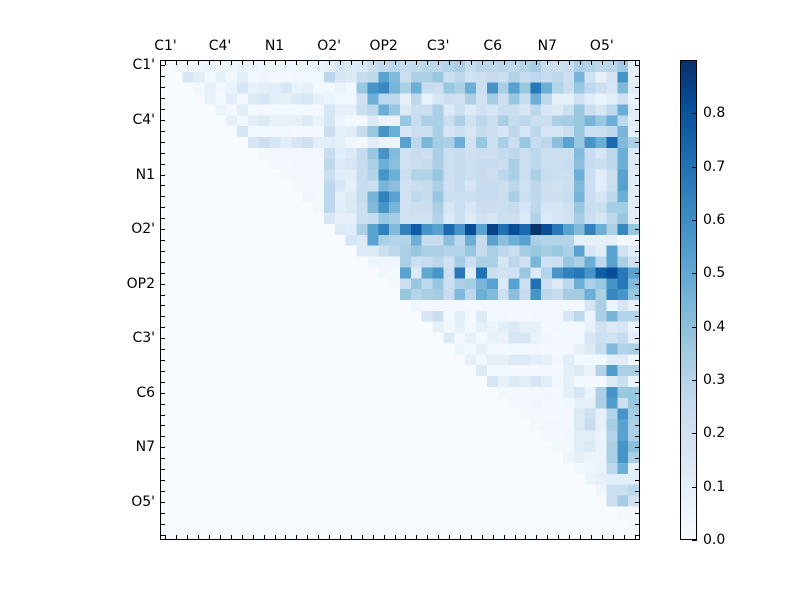  I want to click on colorbar-tick-label: 0.0, so click(714, 540).